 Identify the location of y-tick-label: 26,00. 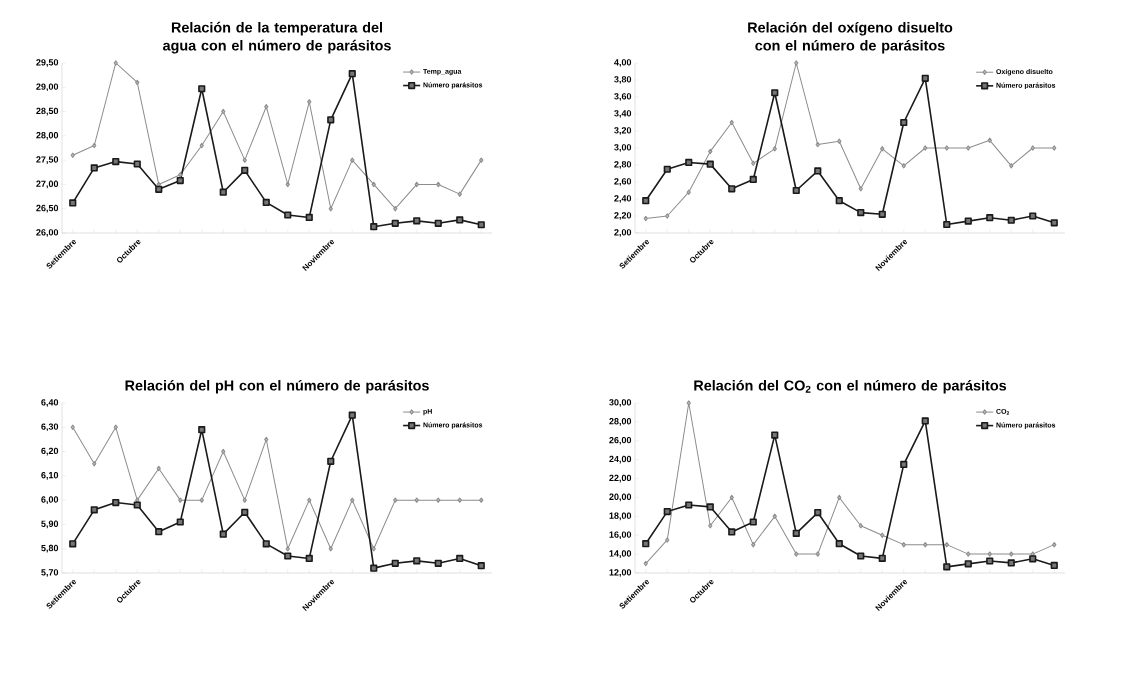
(47, 233).